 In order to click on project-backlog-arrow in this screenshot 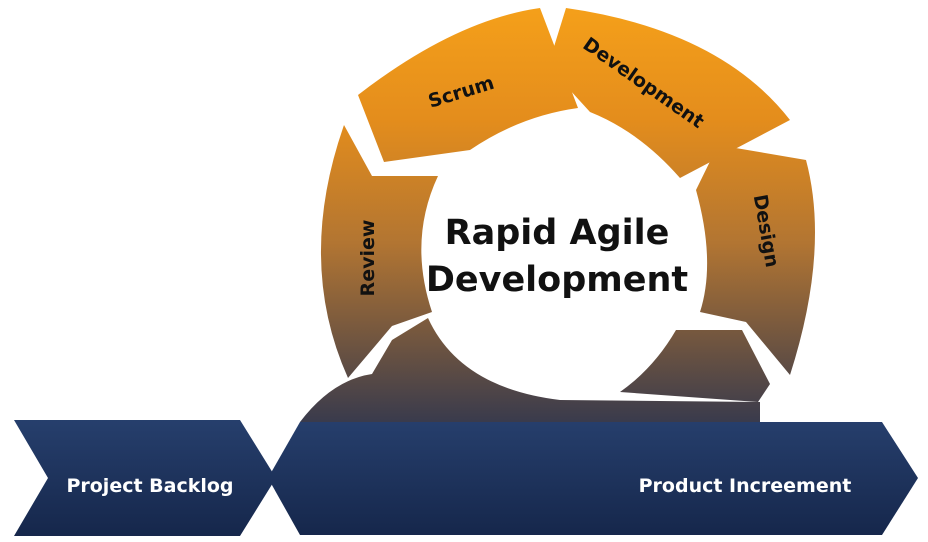, I will do `click(145, 478)`.